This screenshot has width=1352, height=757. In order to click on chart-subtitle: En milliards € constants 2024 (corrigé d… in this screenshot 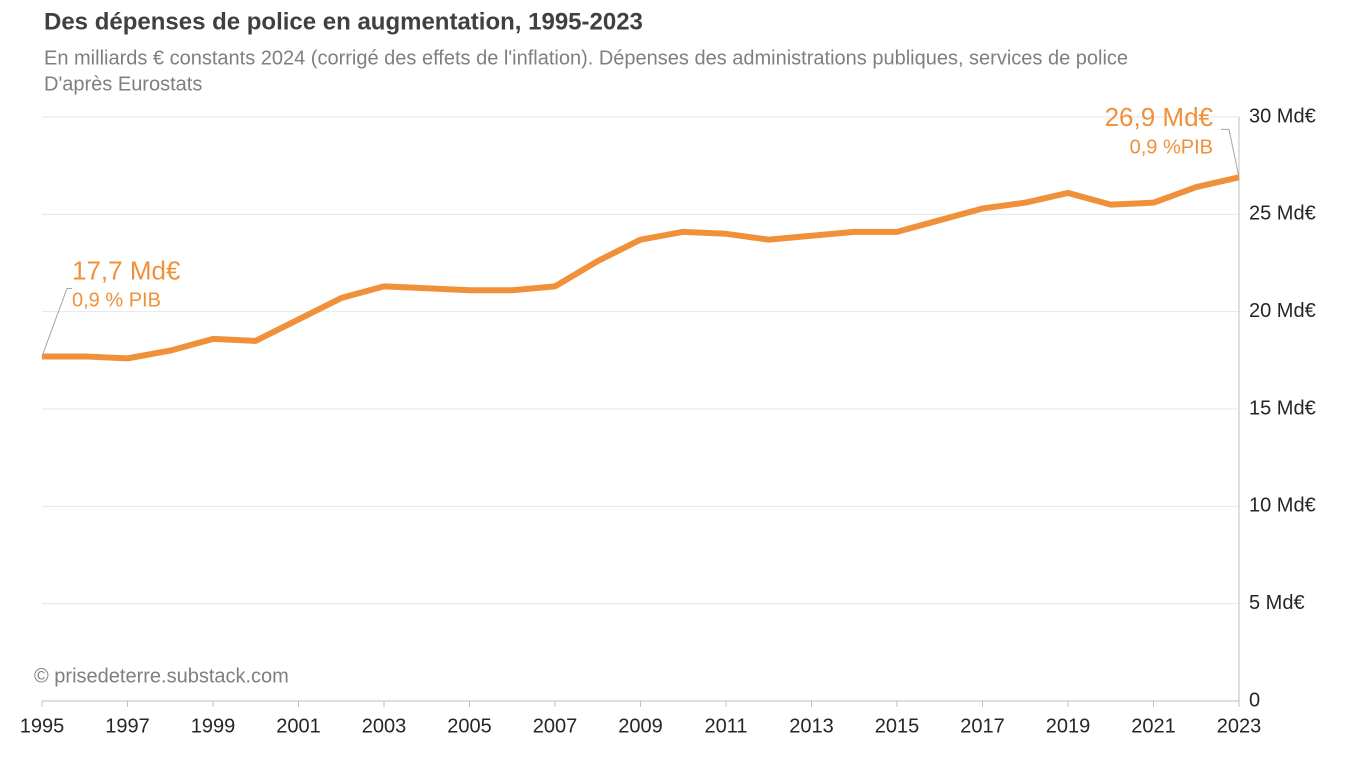, I will do `click(586, 58)`.